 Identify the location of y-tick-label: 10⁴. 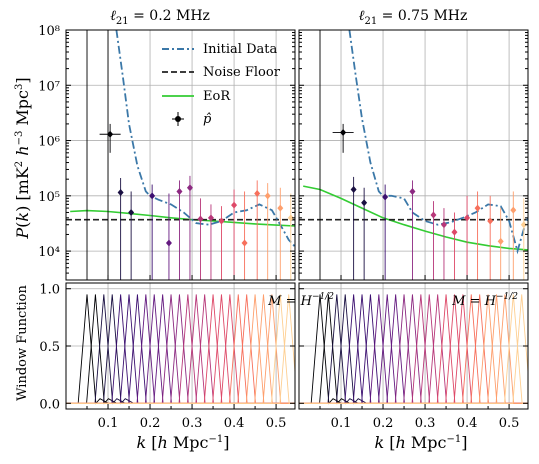
(49, 252).